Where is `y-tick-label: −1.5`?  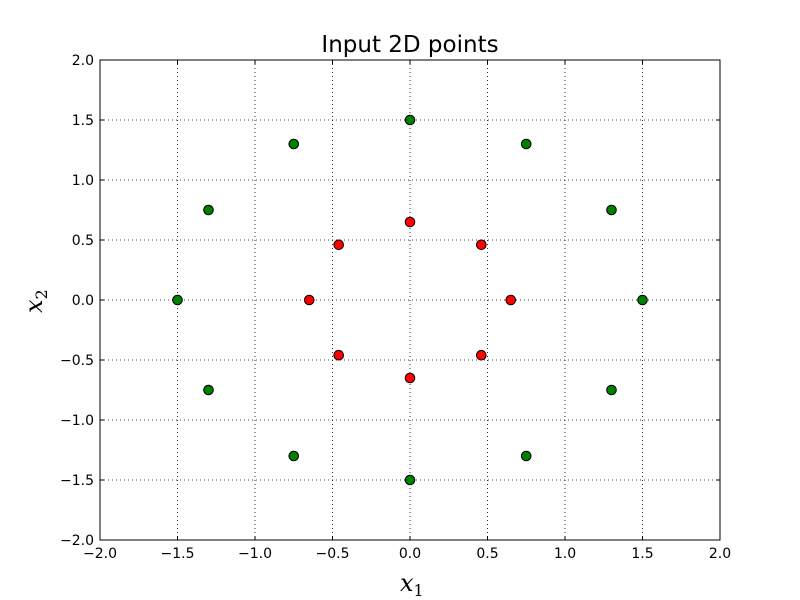
y-tick-label: −1.5 is located at coordinates (77, 481).